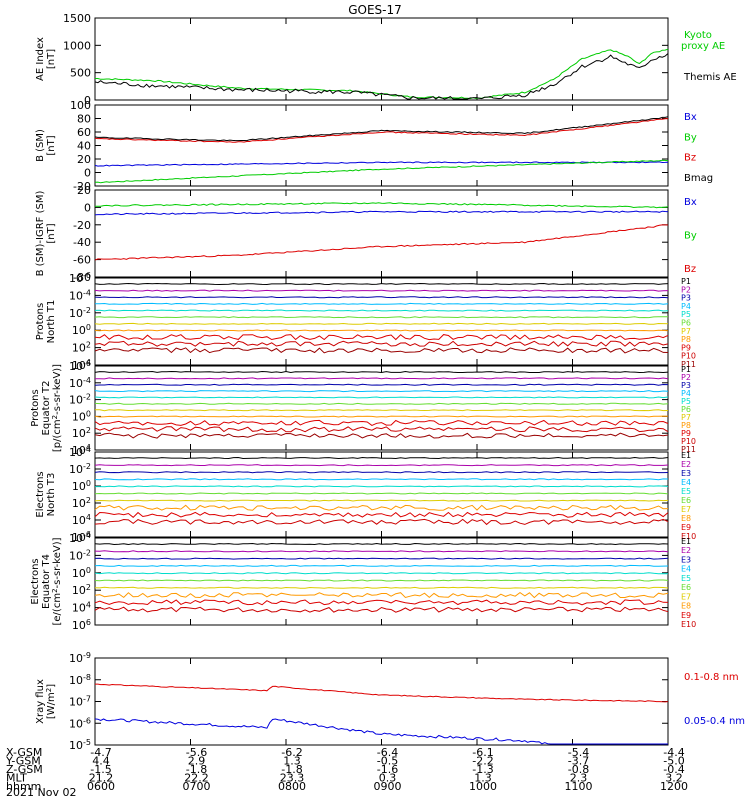 The height and width of the screenshot is (800, 750). What do you see at coordinates (483, 778) in the screenshot?
I see `info-cell: 1.3` at bounding box center [483, 778].